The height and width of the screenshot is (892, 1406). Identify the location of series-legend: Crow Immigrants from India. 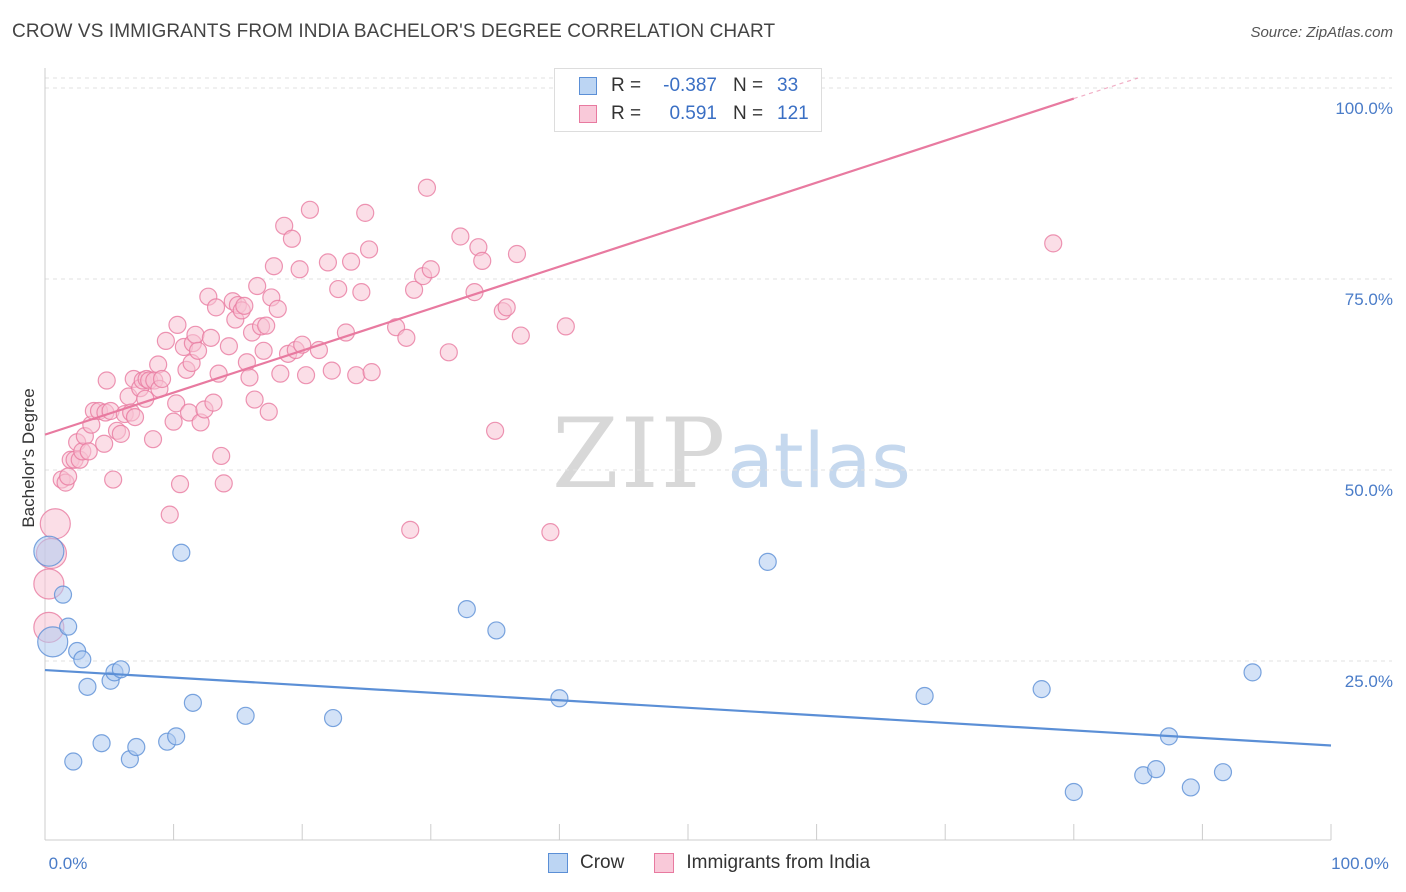
(724, 863).